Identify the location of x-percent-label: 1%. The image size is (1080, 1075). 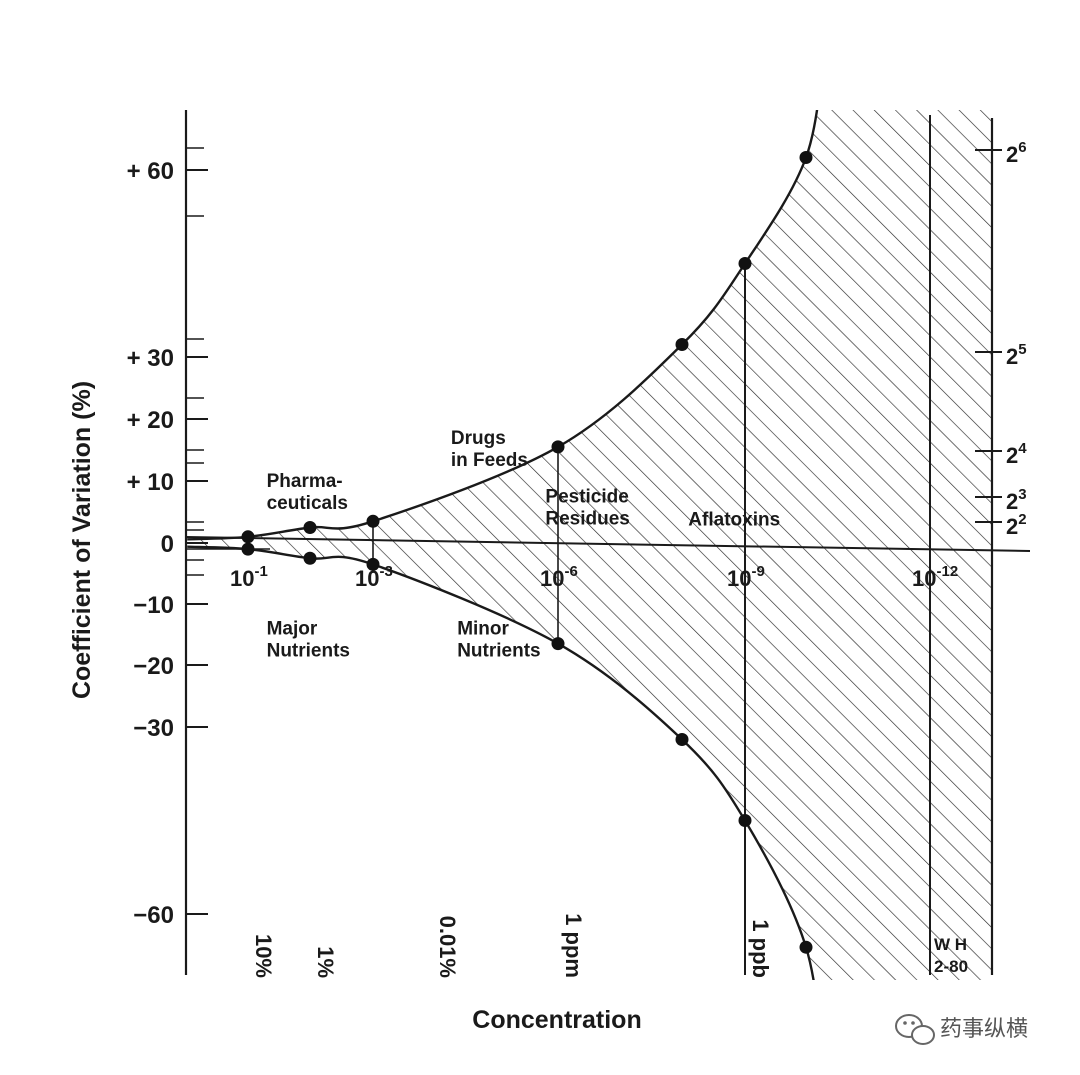
(325, 962).